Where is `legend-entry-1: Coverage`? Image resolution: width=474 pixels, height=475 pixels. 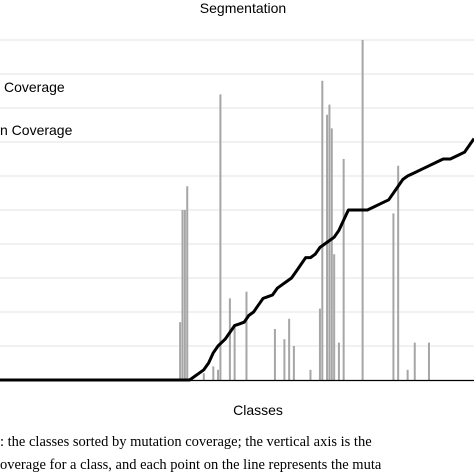
legend-entry-1: Coverage is located at coordinates (34, 87).